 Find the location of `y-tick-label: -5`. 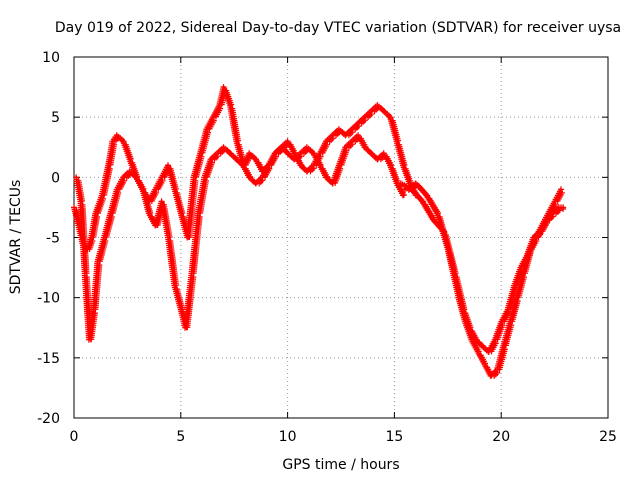

y-tick-label: -5 is located at coordinates (53, 239).